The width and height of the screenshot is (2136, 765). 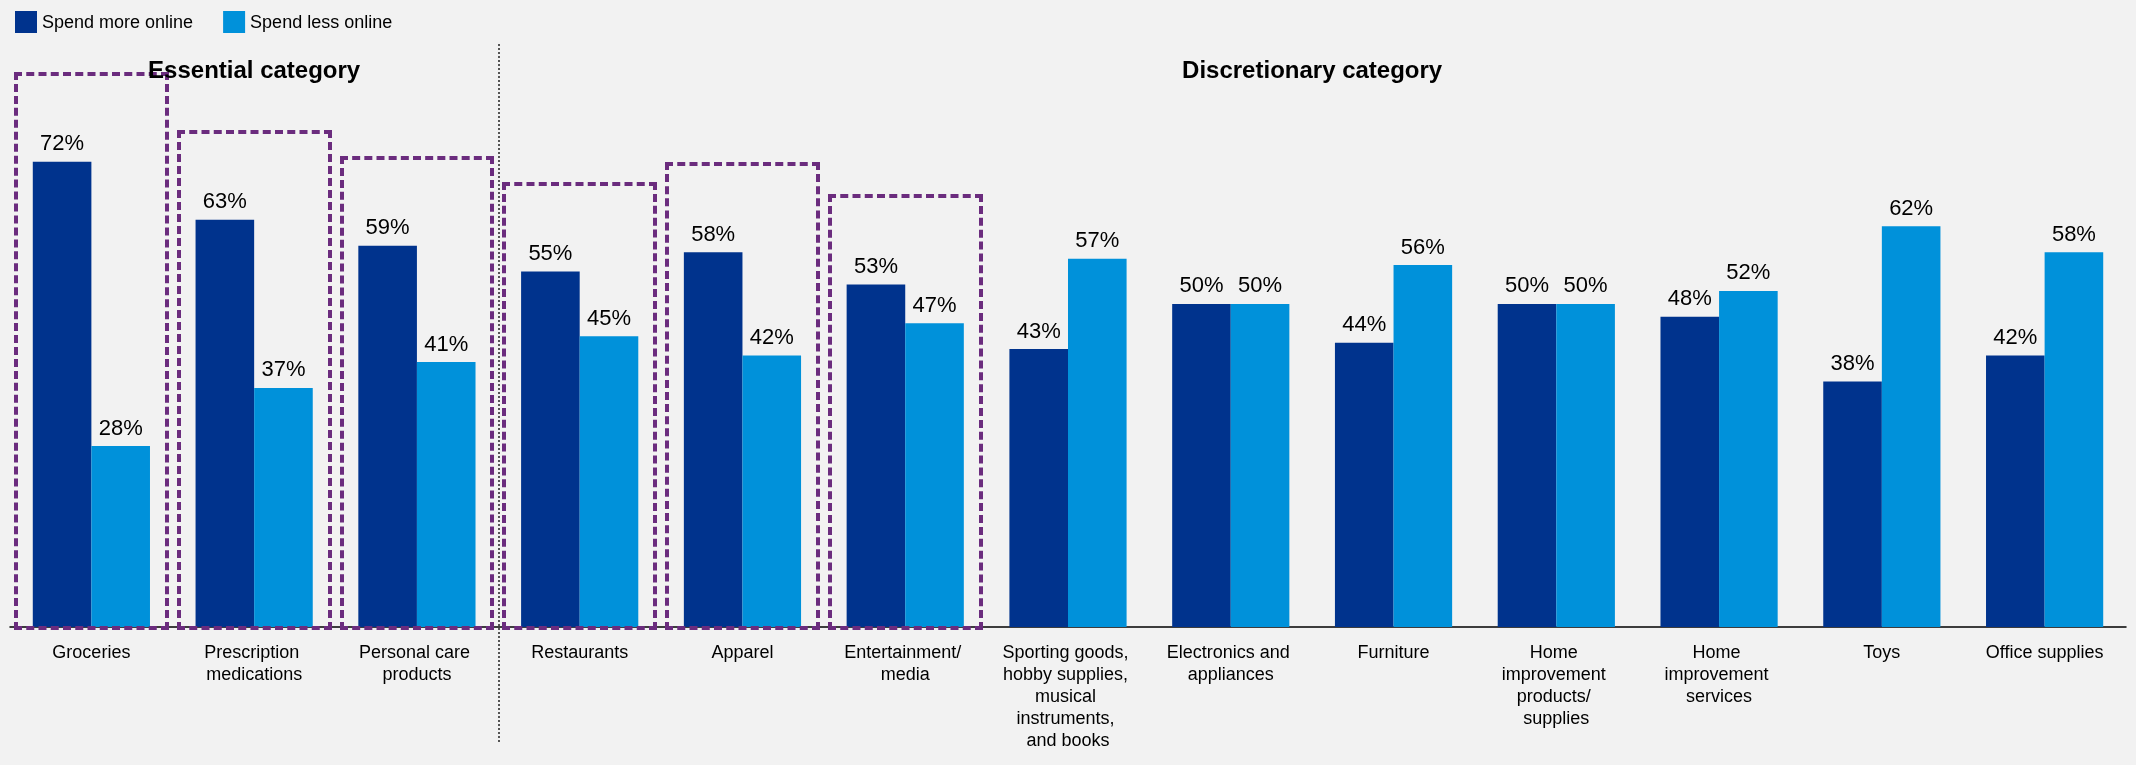 I want to click on data-label: 63%, so click(x=224, y=201).